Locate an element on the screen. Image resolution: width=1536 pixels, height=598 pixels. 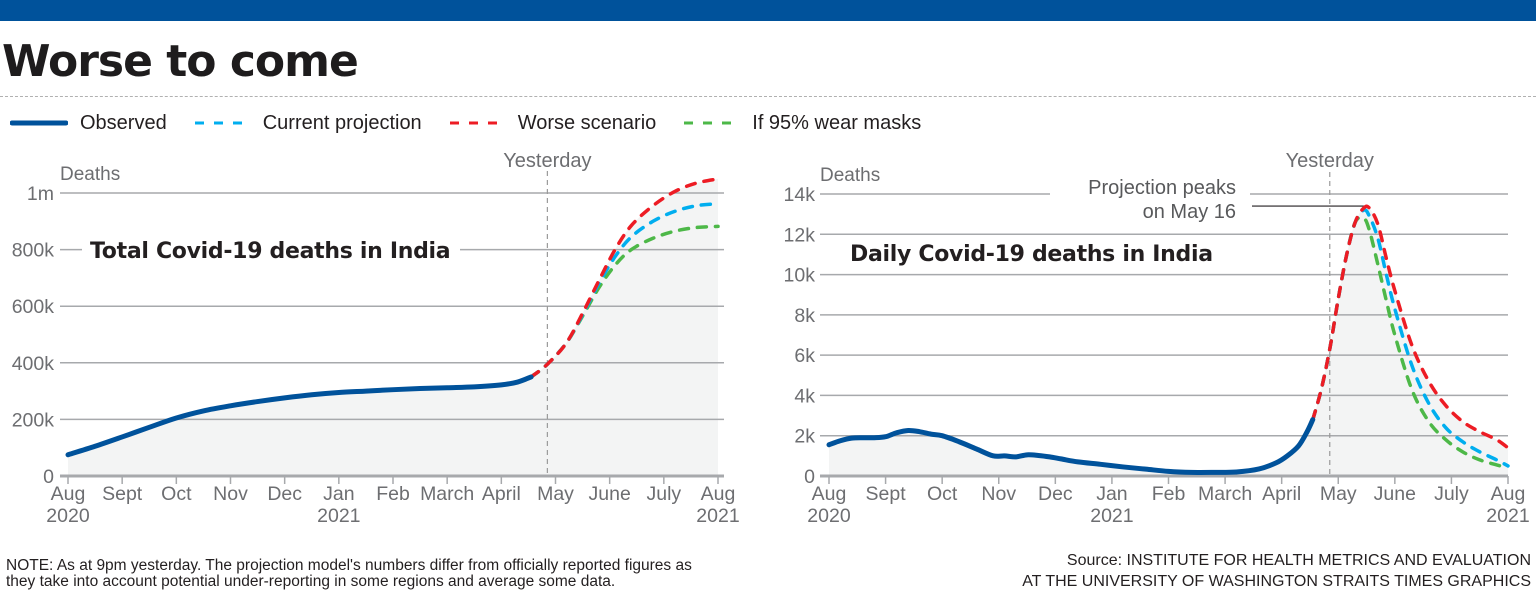
series-line-if-95-wear-masks is located at coordinates (1410, 342).